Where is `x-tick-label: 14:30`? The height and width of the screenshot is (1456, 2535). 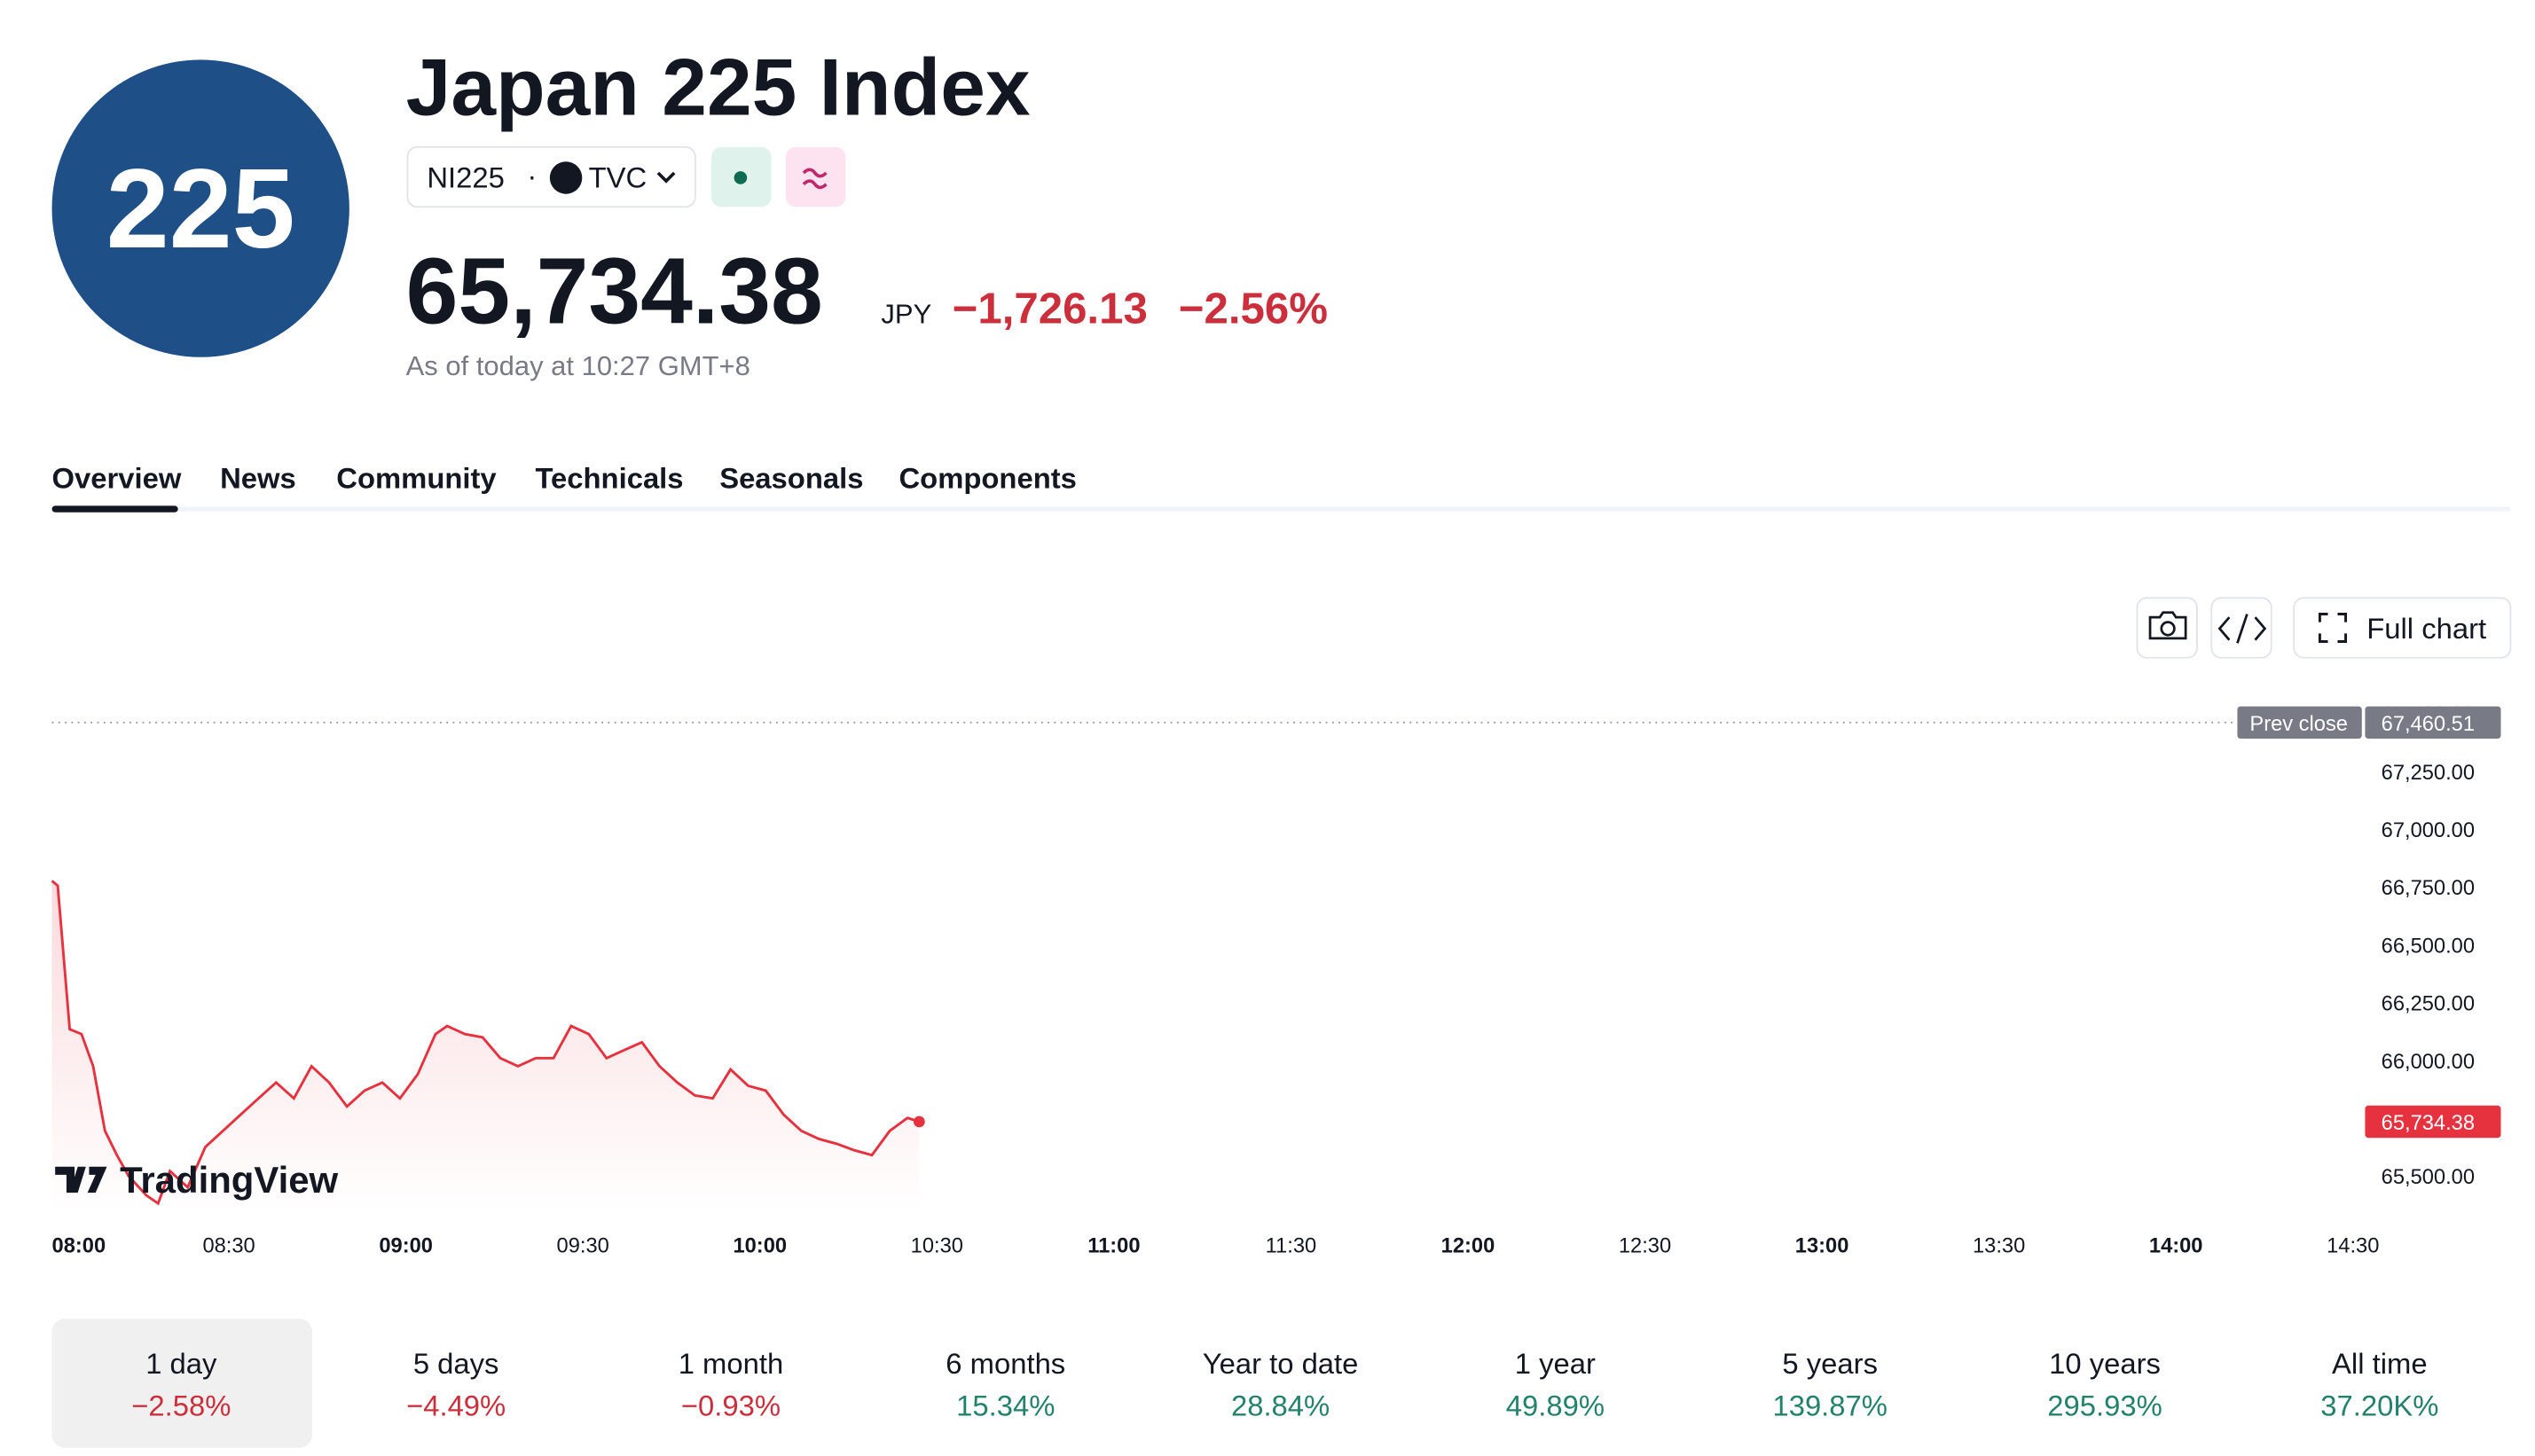
x-tick-label: 14:30 is located at coordinates (2353, 1245).